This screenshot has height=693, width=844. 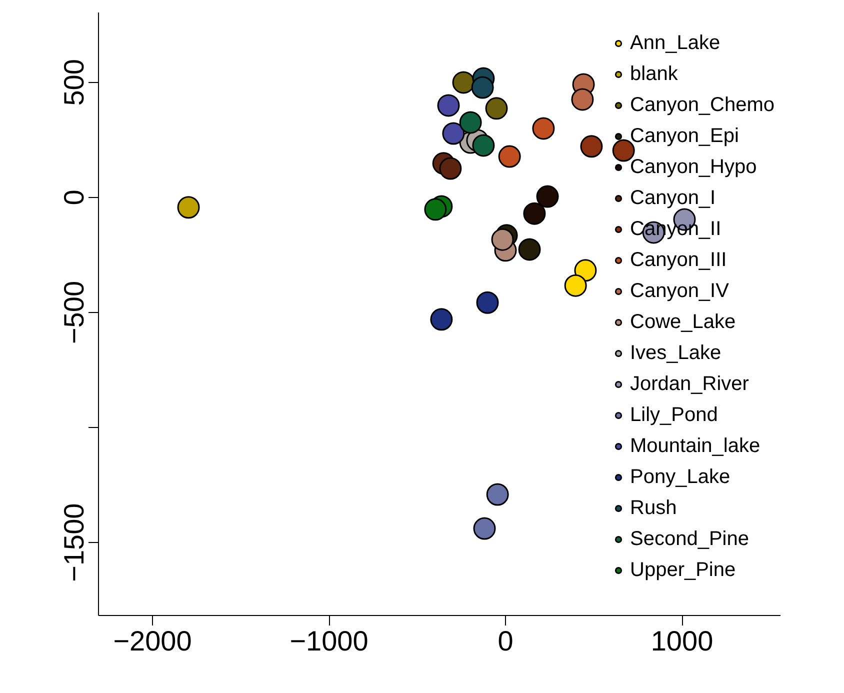 What do you see at coordinates (506, 641) in the screenshot?
I see `x-tick-label: 0` at bounding box center [506, 641].